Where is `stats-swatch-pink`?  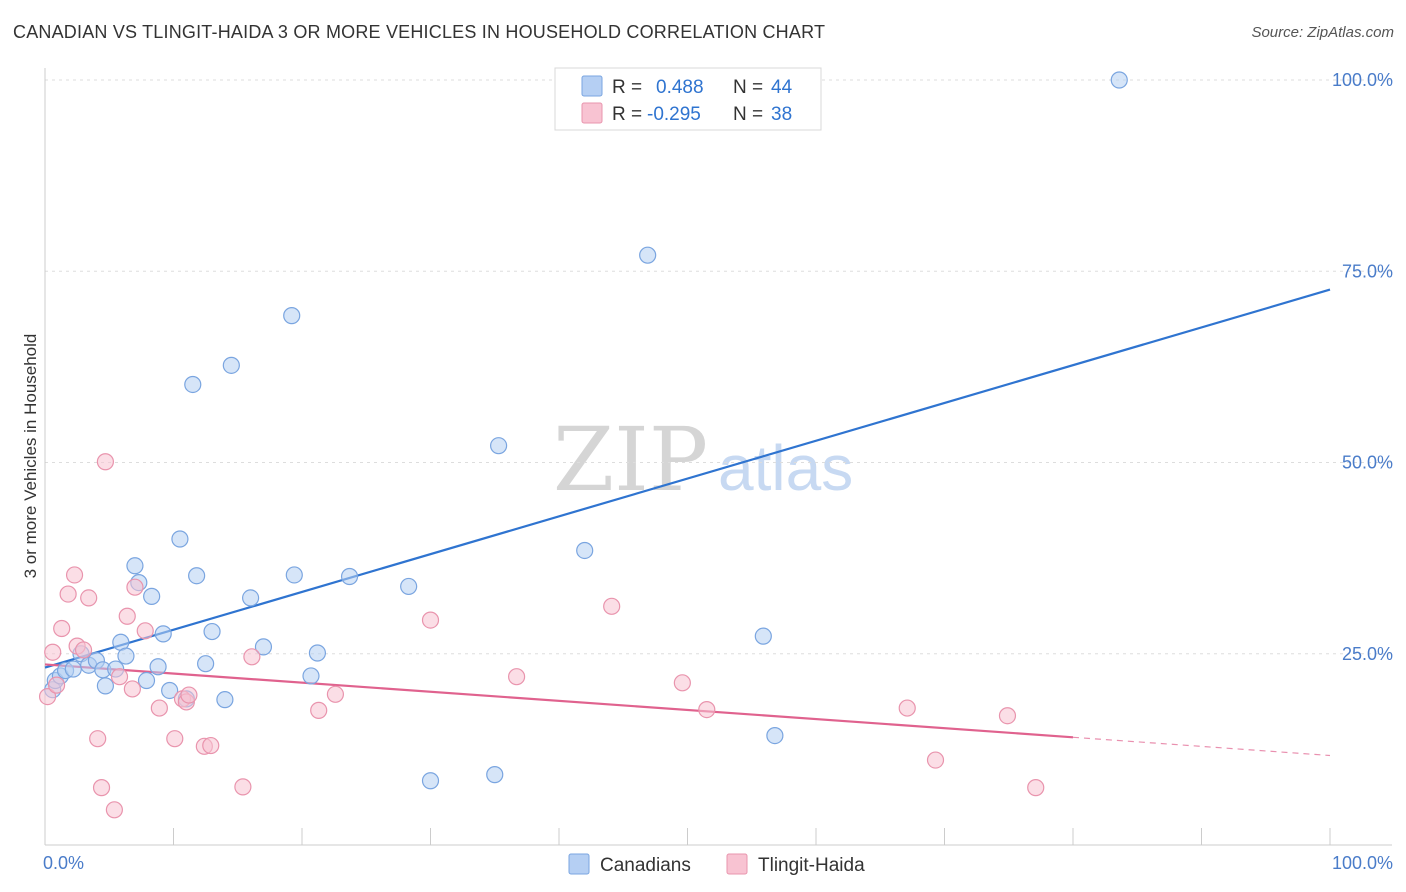
stats-swatch-pink is located at coordinates (592, 113).